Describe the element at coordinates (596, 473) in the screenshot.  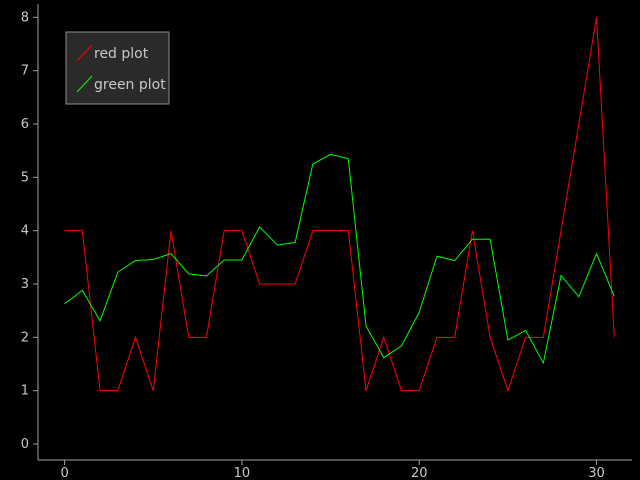
I see `x-tick-label: 30` at that location.